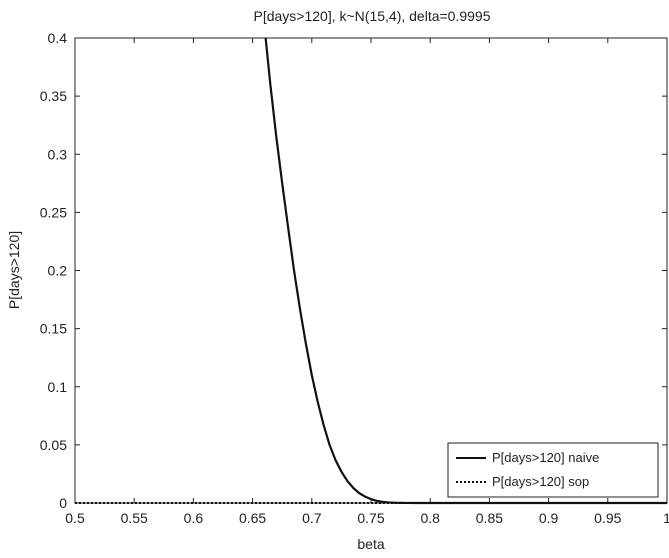 The height and width of the screenshot is (558, 669). Describe the element at coordinates (58, 387) in the screenshot. I see `y-tick-label: 0.1` at that location.